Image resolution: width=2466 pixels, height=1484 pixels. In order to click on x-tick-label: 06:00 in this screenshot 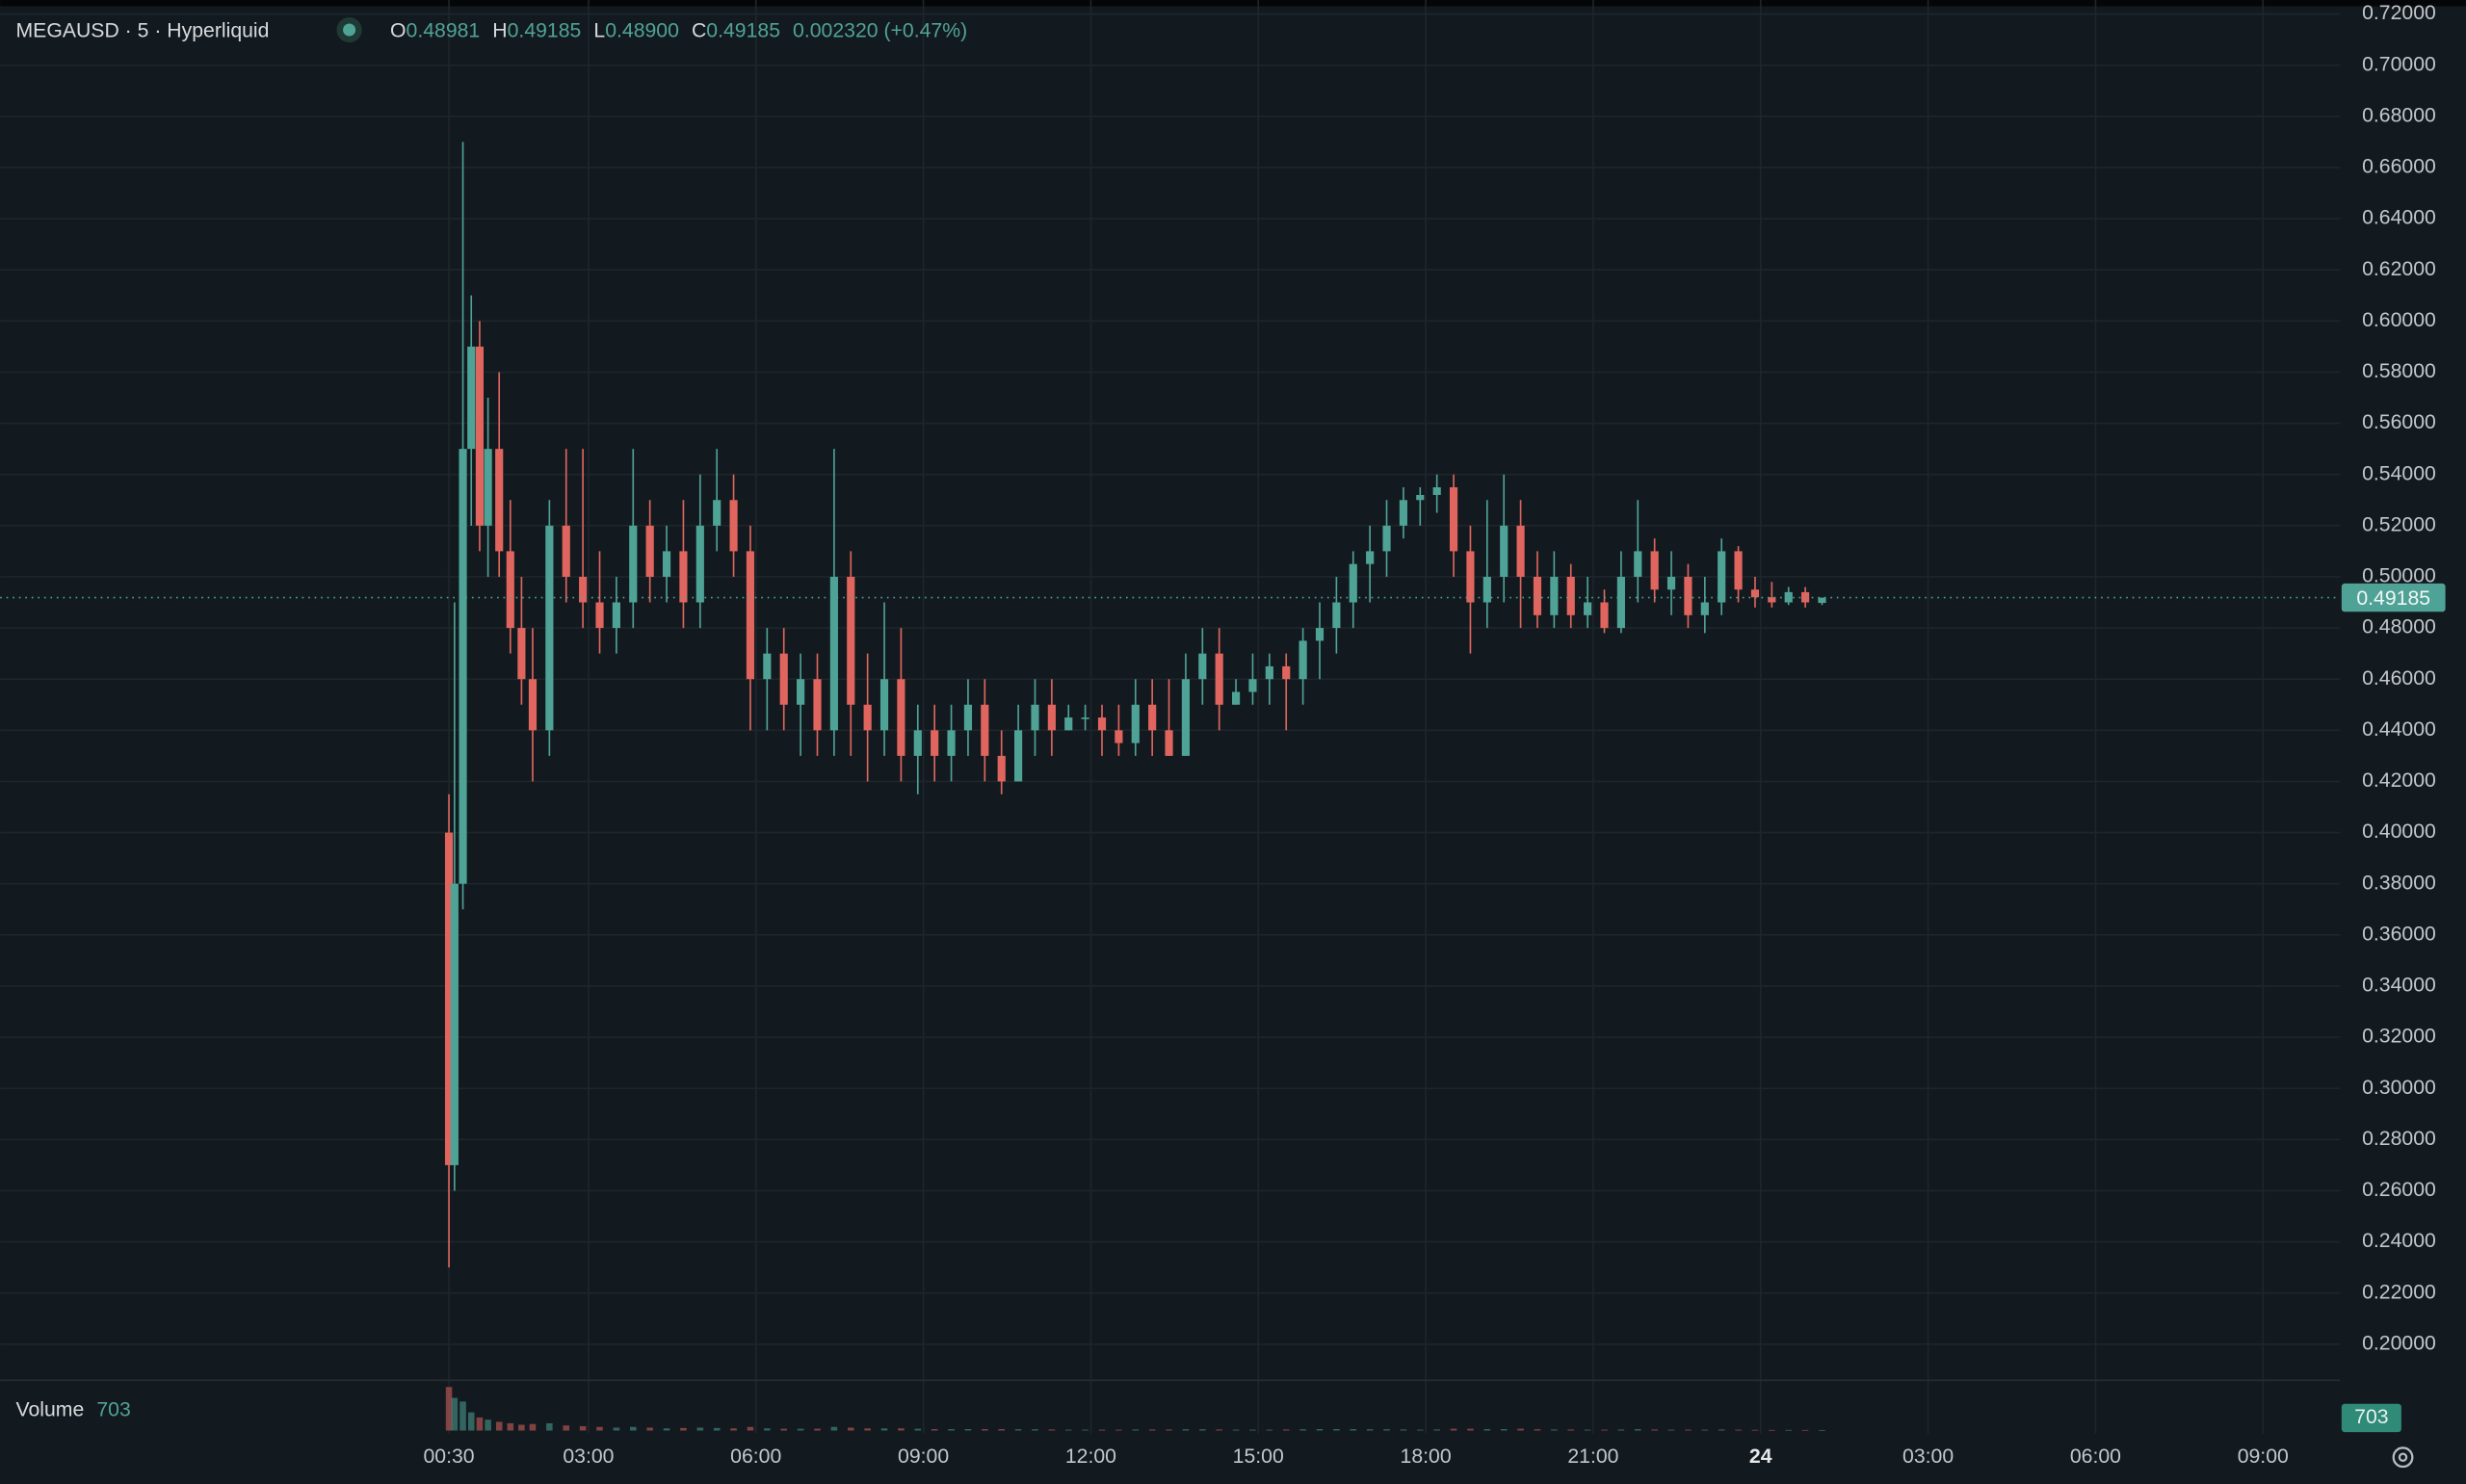, I will do `click(2095, 1457)`.